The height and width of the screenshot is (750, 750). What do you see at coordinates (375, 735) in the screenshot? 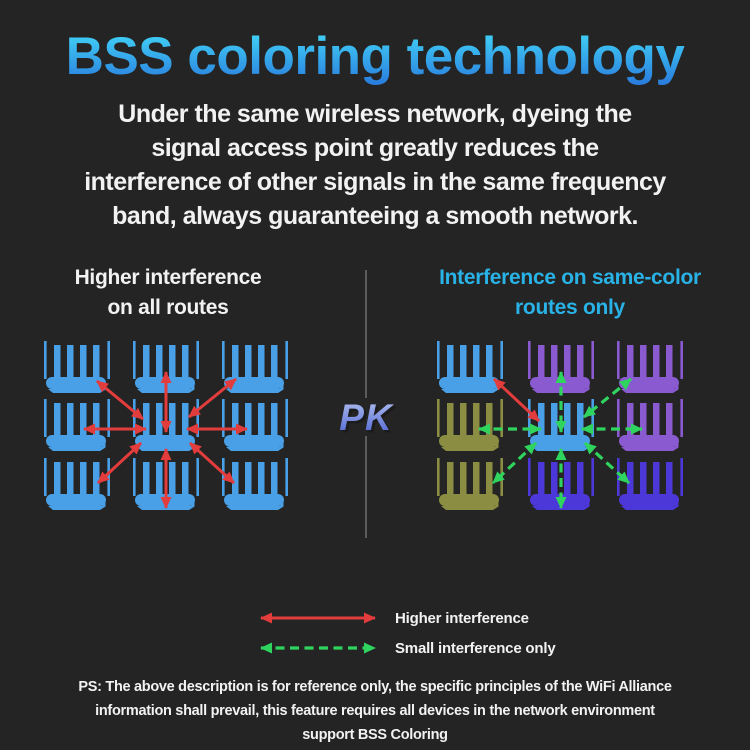
I see `footnote-line: support BSS Coloring` at bounding box center [375, 735].